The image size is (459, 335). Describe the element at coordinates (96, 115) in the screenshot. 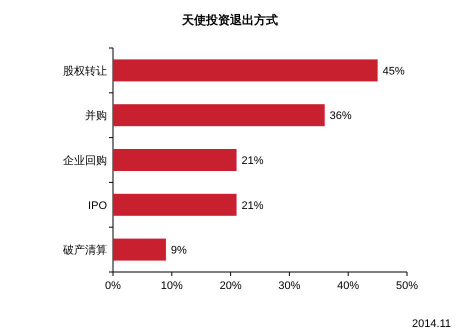

I see `y-tick-label: 并购` at that location.